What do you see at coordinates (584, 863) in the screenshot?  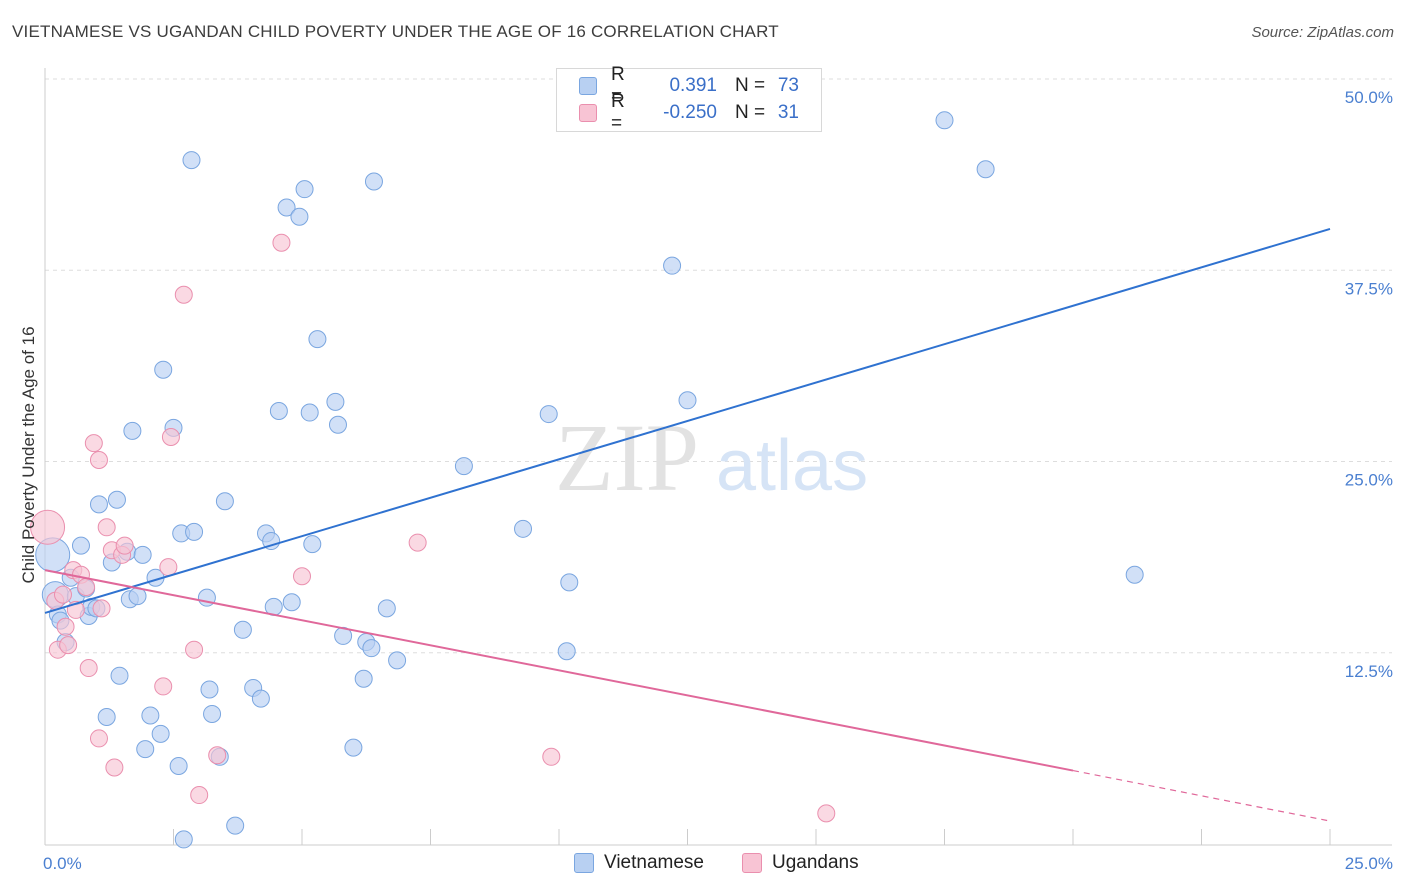 I see `bottom-legend-swatch-blue` at bounding box center [584, 863].